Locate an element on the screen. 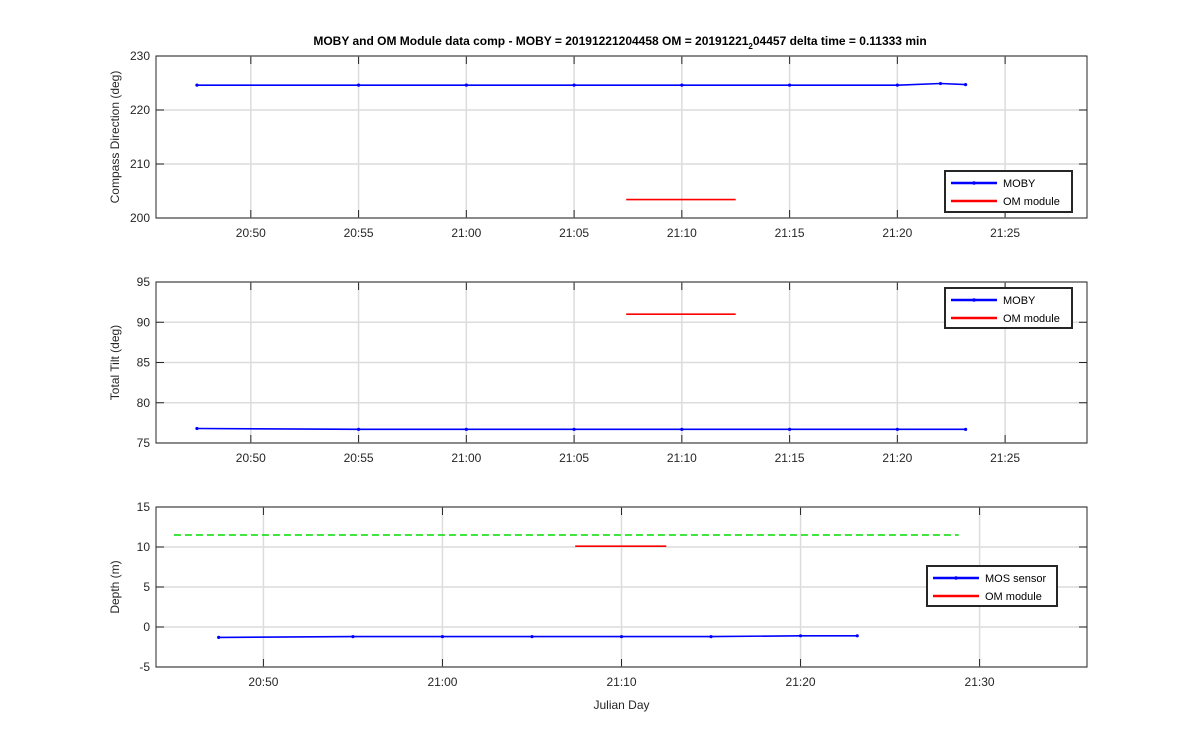 Image resolution: width=1200 pixels, height=750 pixels. y-tick-label: 5 is located at coordinates (146, 587).